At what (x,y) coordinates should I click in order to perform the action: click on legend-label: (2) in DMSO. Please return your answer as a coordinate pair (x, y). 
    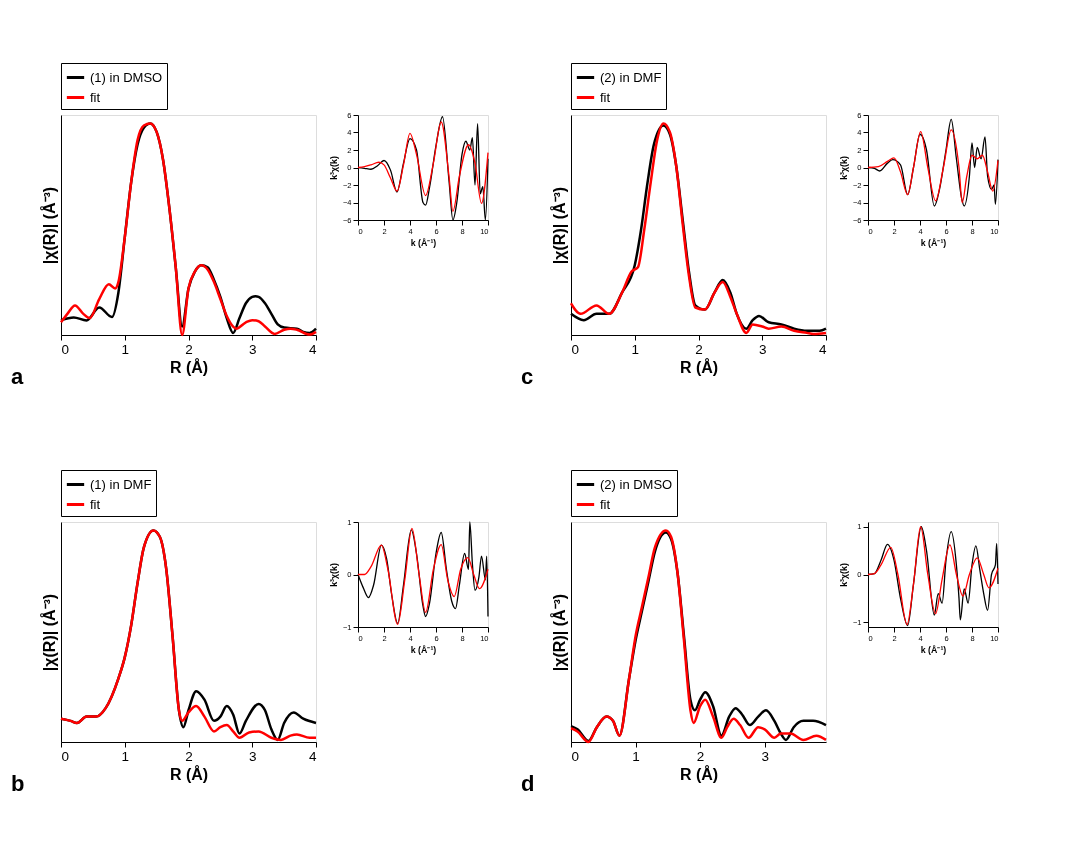
    Looking at the image, I should click on (636, 484).